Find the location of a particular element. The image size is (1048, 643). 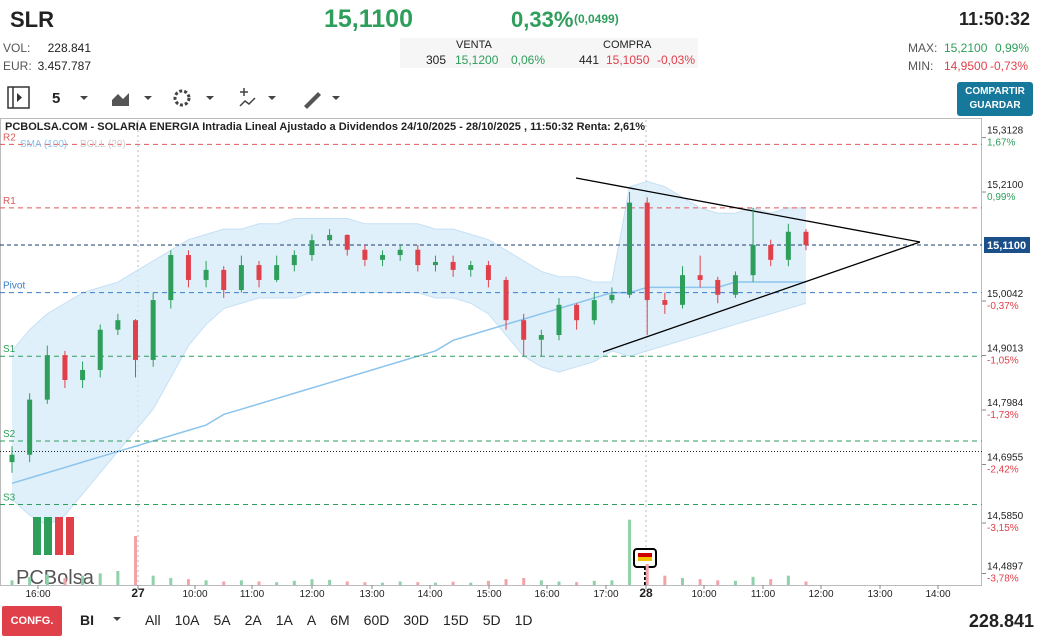

x-tick-label: 16:00 is located at coordinates (546, 594).